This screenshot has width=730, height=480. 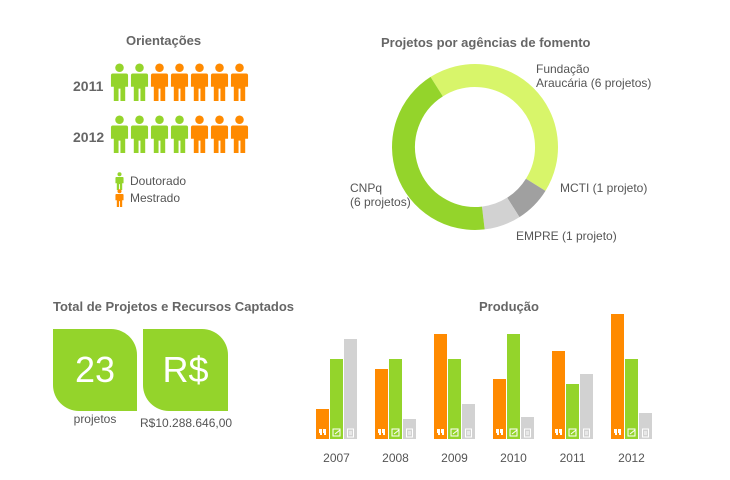 What do you see at coordinates (617, 376) in the screenshot?
I see `bar-2012-quote` at bounding box center [617, 376].